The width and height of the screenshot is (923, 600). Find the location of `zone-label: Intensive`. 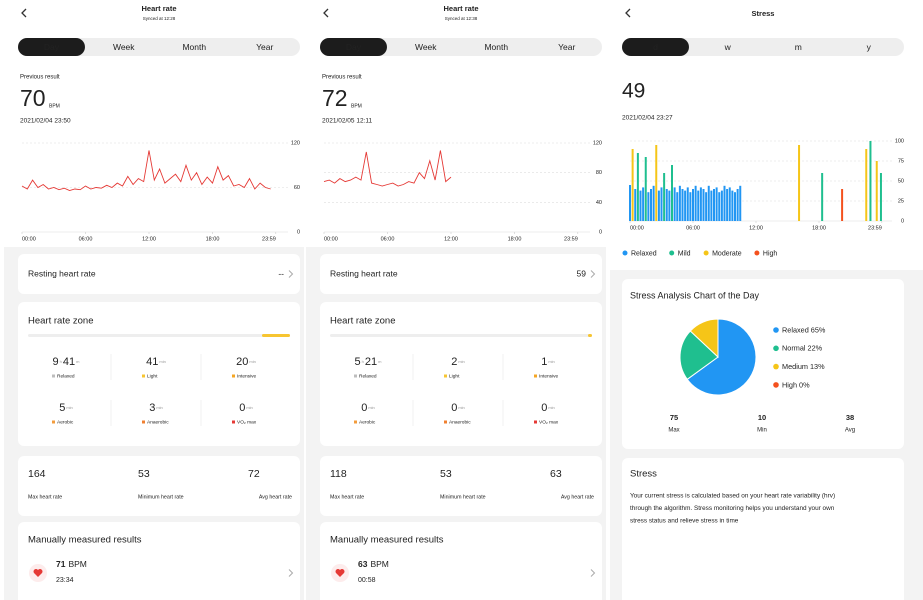

zone-label: Intensive is located at coordinates (247, 376).